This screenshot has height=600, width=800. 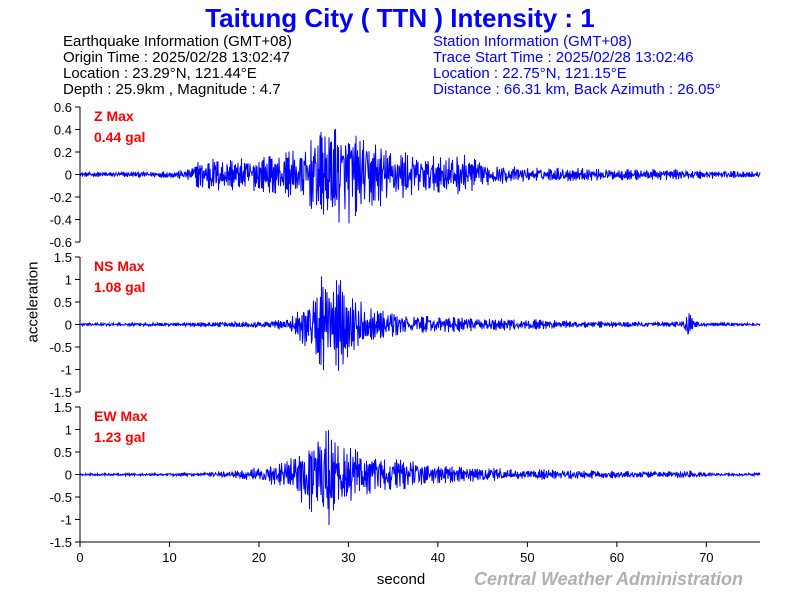 What do you see at coordinates (119, 437) in the screenshot?
I see `ew-max-value: 1.23 gal` at bounding box center [119, 437].